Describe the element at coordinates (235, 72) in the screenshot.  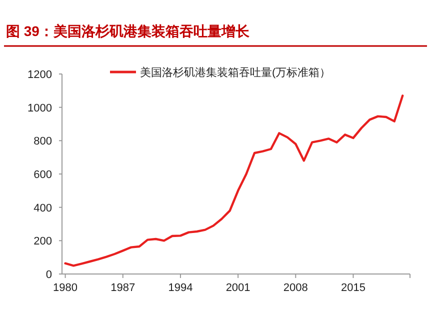
I see `legend-label: 美国洛杉矶港集装箱吞吐量(万标准箱）` at that location.